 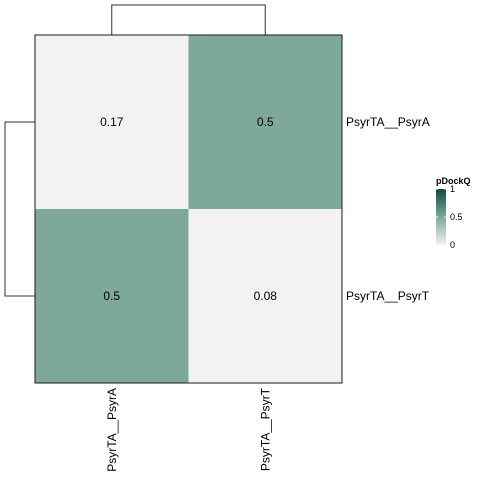 I want to click on legend-tick-label: 1, so click(x=452, y=189).